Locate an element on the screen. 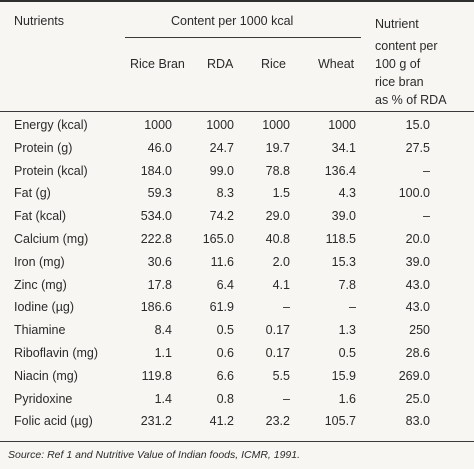 Image resolution: width=474 pixels, height=469 pixels. row-name: Iodine (µg) is located at coordinates (44, 307).